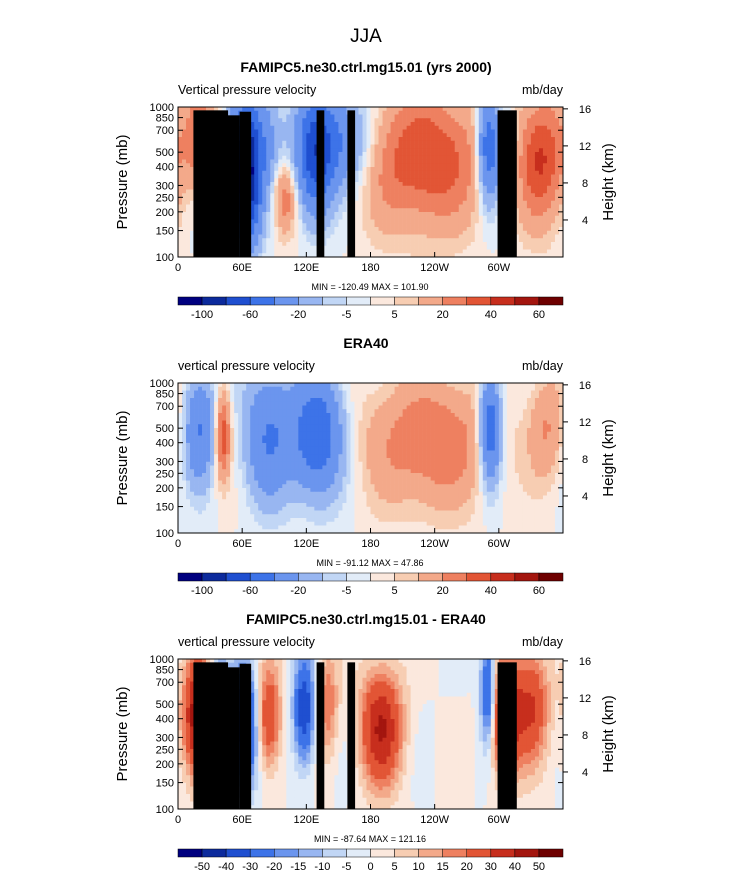 The width and height of the screenshot is (733, 888). What do you see at coordinates (585, 110) in the screenshot?
I see `height-tick-label: 16` at bounding box center [585, 110].